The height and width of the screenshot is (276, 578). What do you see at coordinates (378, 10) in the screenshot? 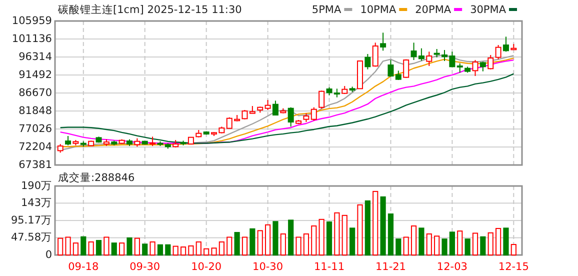
I see `legend-label: 10PMA` at bounding box center [378, 10].